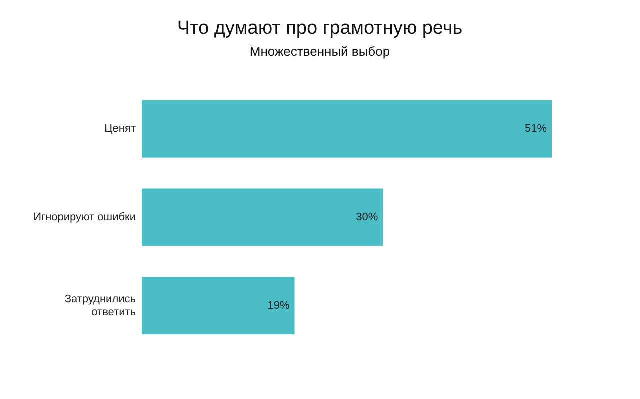 Image resolution: width=640 pixels, height=399 pixels. Describe the element at coordinates (85, 217) in the screenshot. I see `y-tick-label: Игнорируют ошибки` at that location.